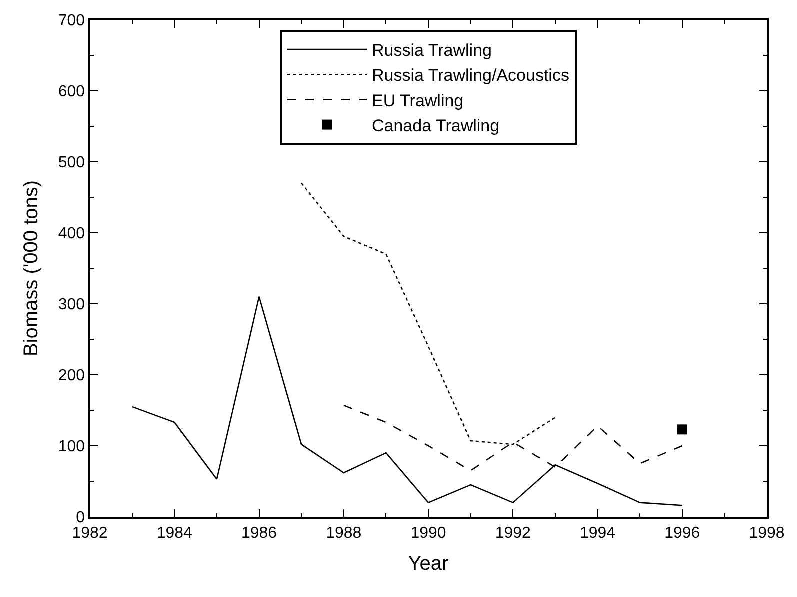 The image size is (797, 597). What do you see at coordinates (31, 268) in the screenshot?
I see `y-axis-title: Biomass ('000 tons)` at bounding box center [31, 268].